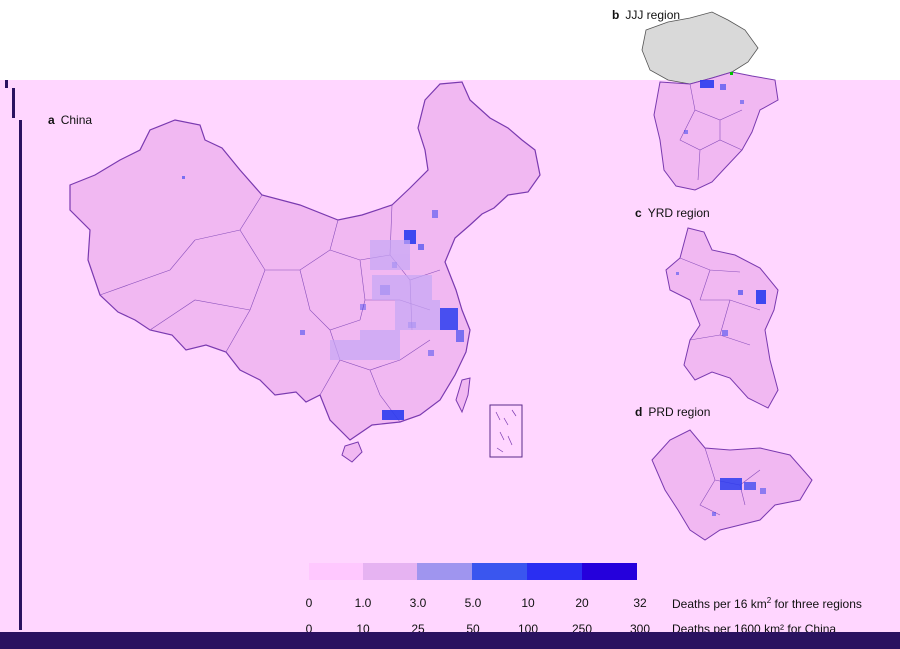 The height and width of the screenshot is (649, 900). What do you see at coordinates (739, 497) in the screenshot?
I see `prd-hotspots` at bounding box center [739, 497].